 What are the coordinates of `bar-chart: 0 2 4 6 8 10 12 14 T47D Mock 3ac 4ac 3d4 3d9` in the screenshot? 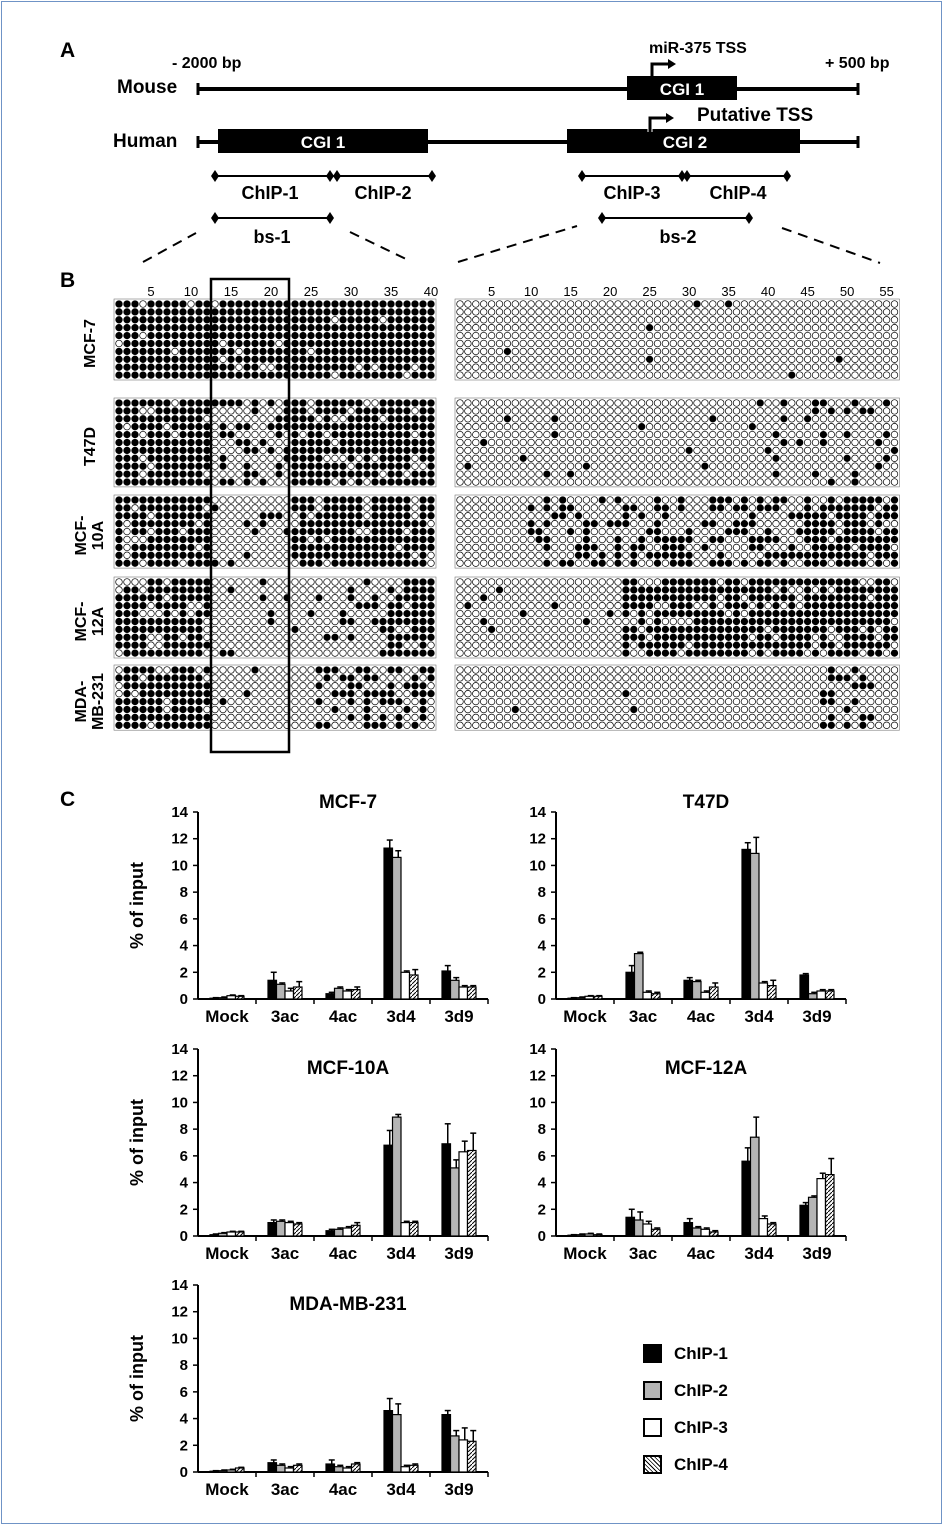 It's located at (688, 909).